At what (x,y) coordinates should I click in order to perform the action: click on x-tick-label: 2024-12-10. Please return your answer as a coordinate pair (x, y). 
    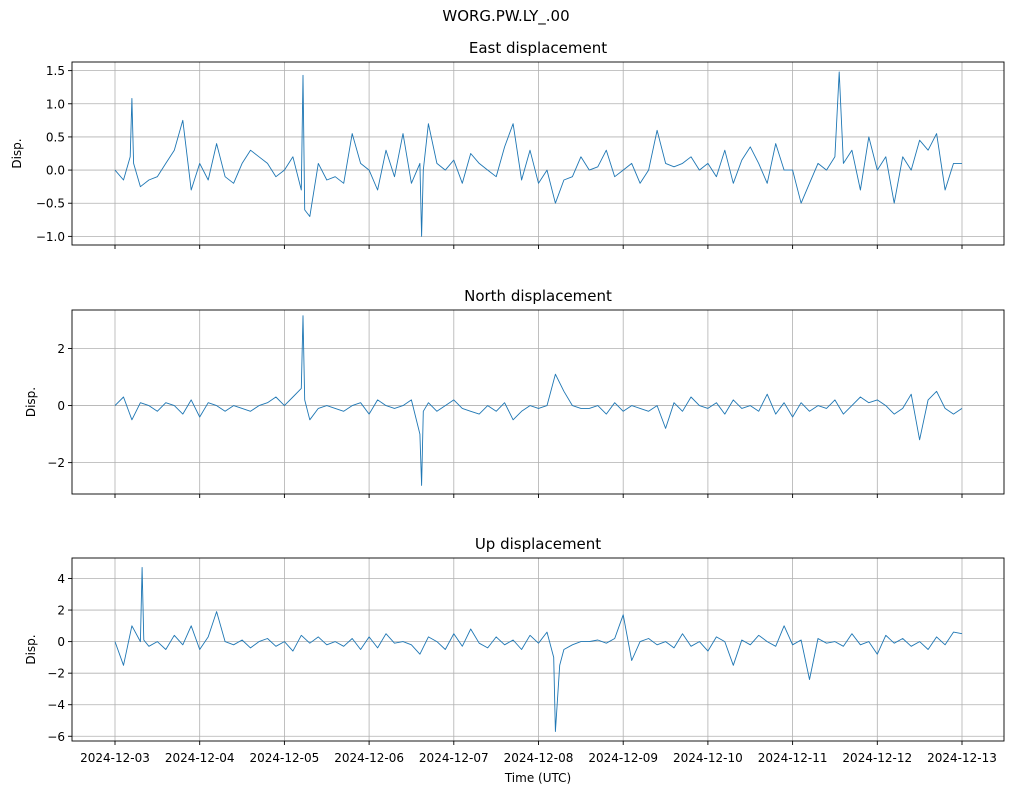
    Looking at the image, I should click on (708, 758).